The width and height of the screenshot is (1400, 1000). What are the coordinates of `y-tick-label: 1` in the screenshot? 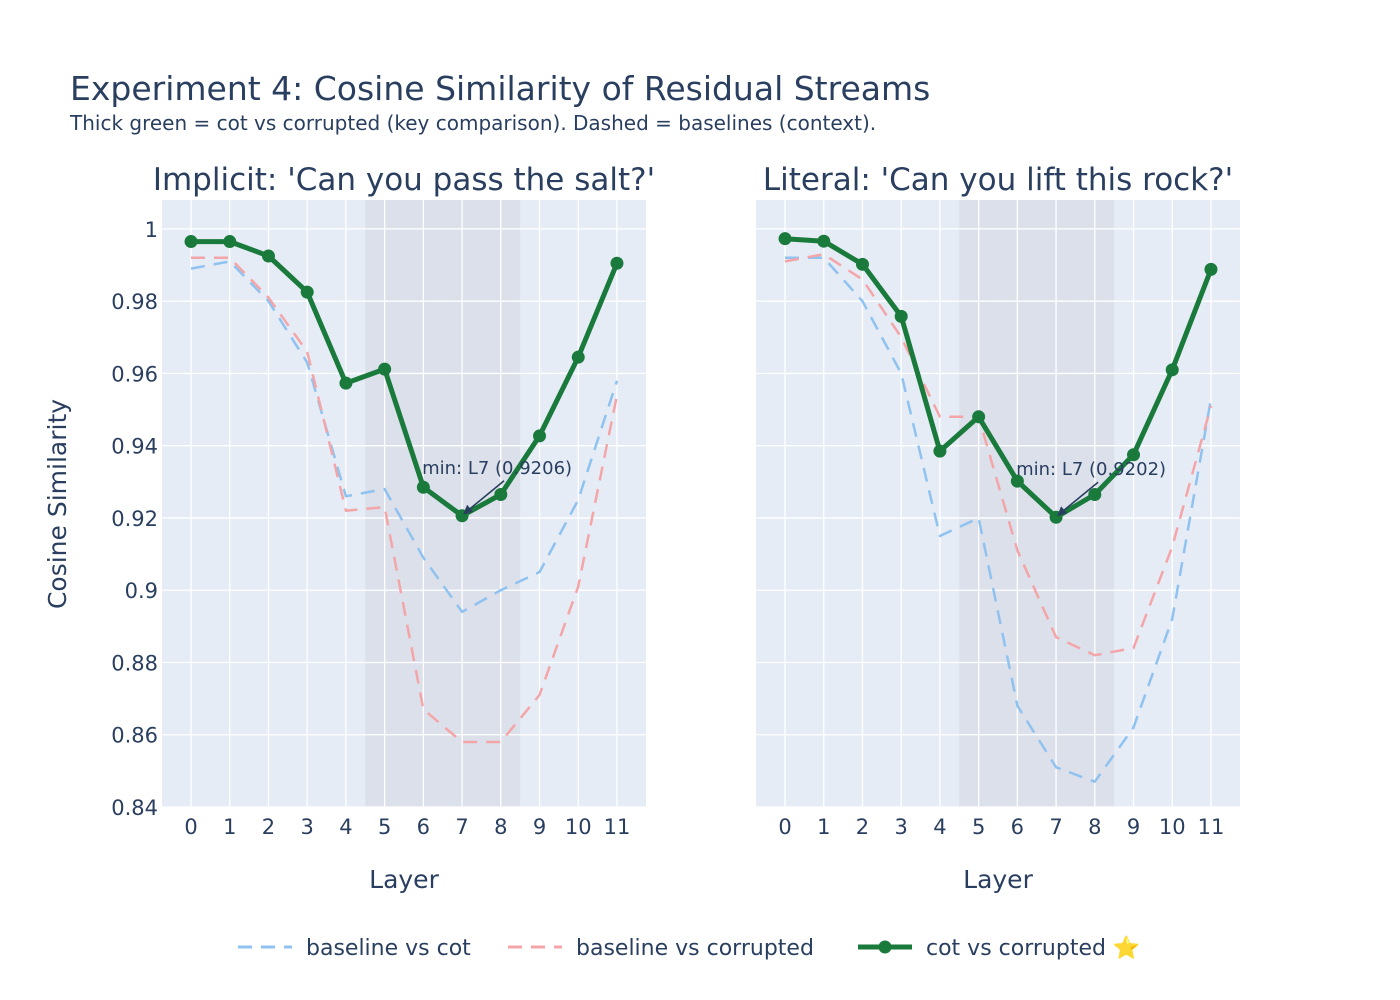 It's located at (151, 230).